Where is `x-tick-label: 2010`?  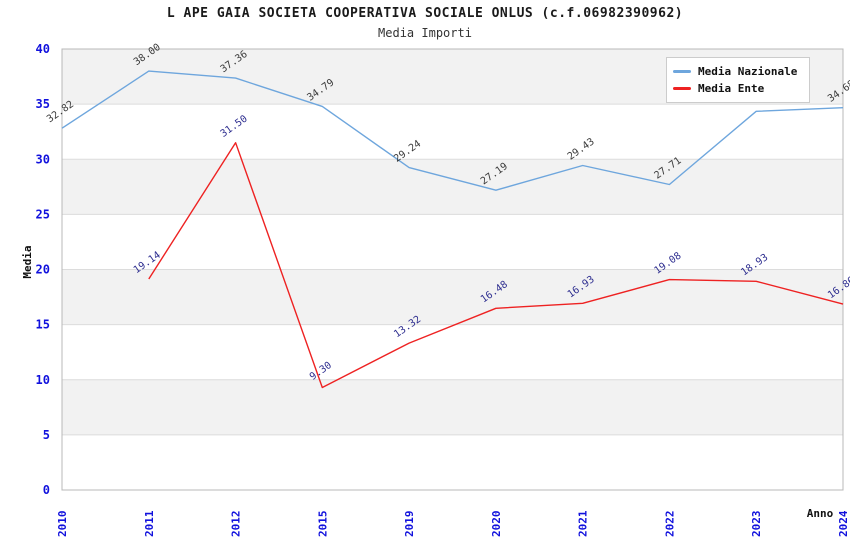 x-tick-label: 2010 is located at coordinates (62, 524).